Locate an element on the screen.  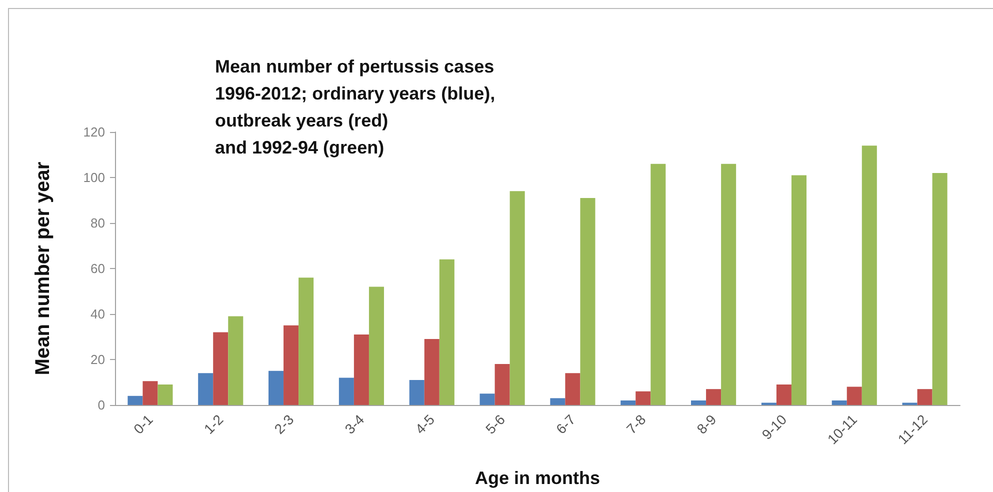
x-tick-label: 7-8 is located at coordinates (636, 424).